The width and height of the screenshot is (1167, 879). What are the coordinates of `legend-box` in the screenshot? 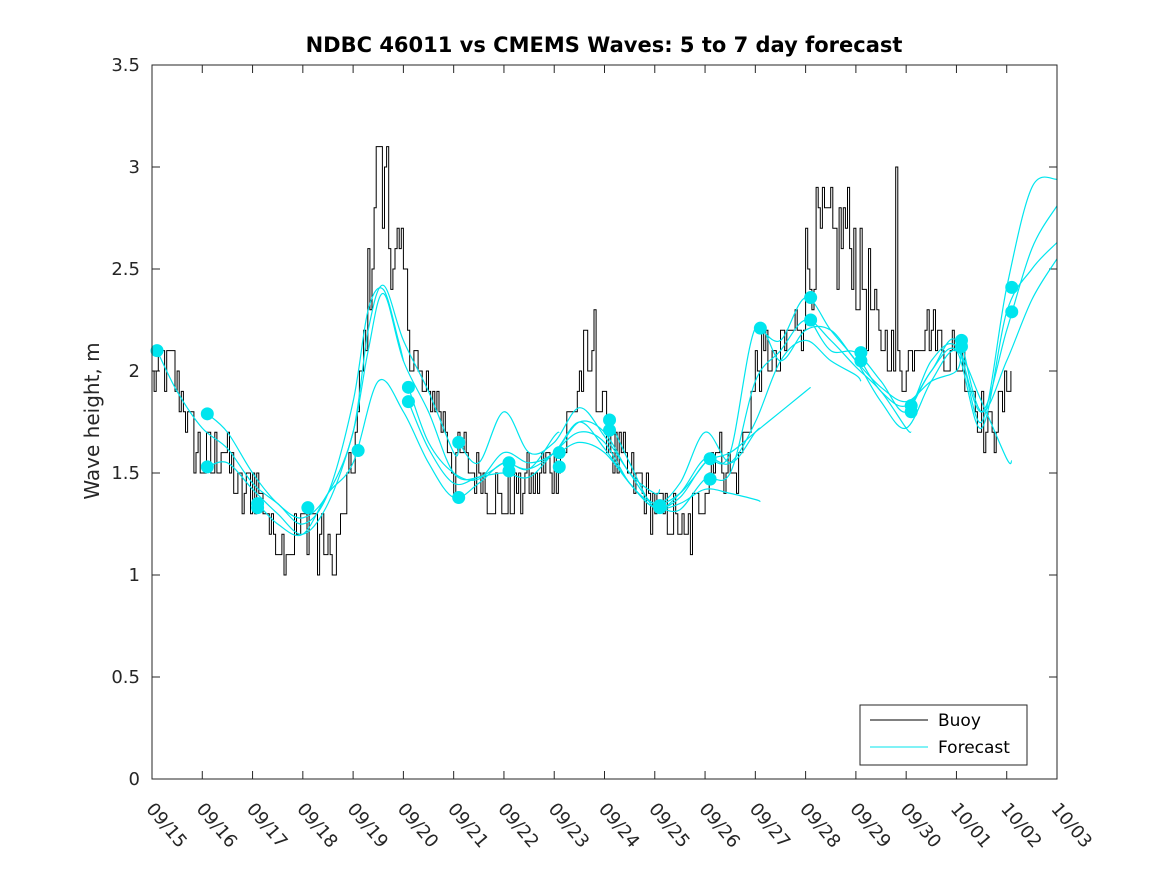 It's located at (943, 735).